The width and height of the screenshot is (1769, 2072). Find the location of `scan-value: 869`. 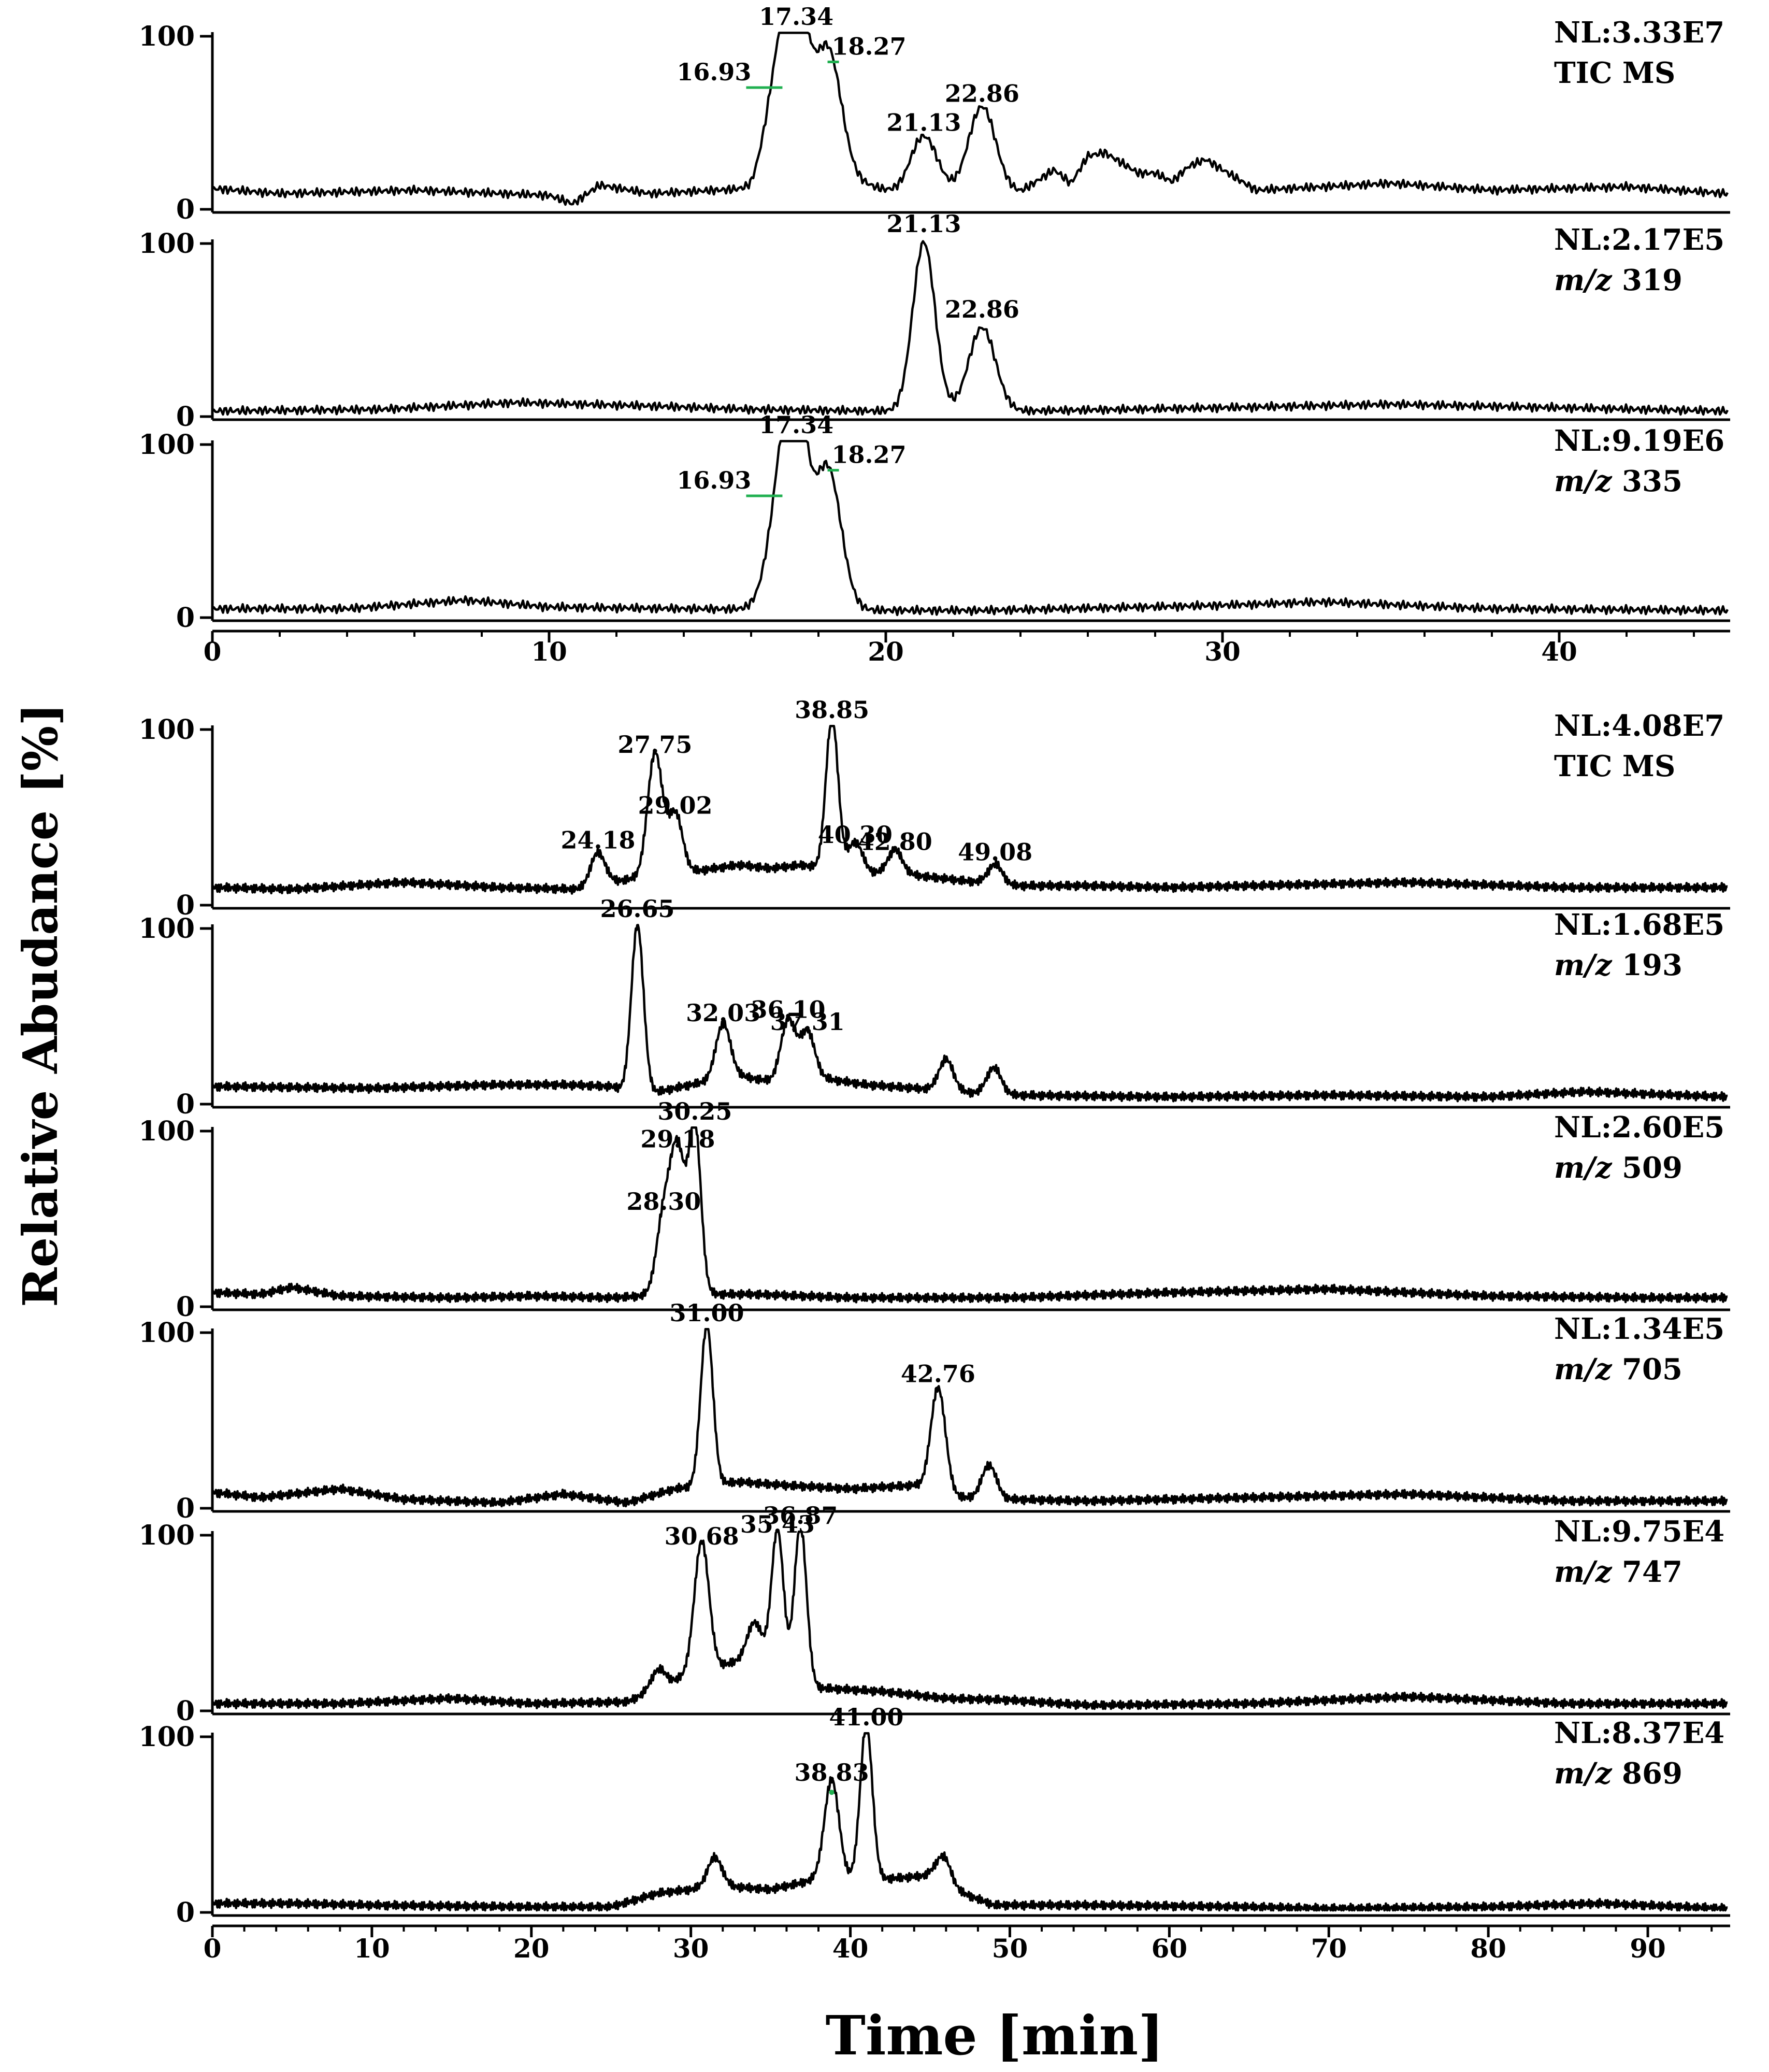

scan-value: 869 is located at coordinates (1652, 1774).